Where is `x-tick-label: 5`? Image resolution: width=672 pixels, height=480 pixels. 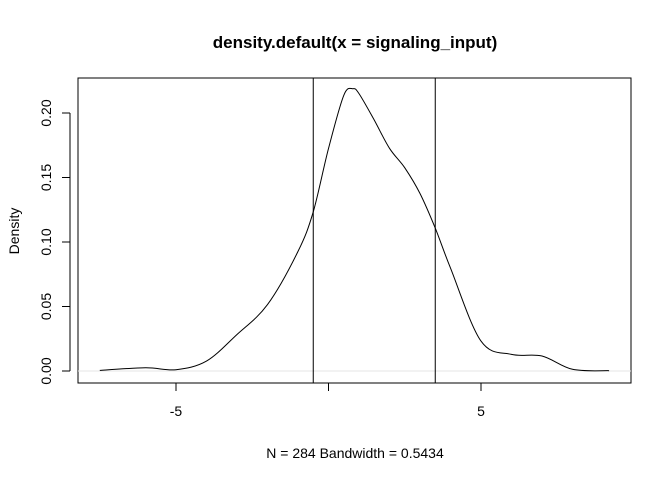
x-tick-label: 5 is located at coordinates (481, 411).